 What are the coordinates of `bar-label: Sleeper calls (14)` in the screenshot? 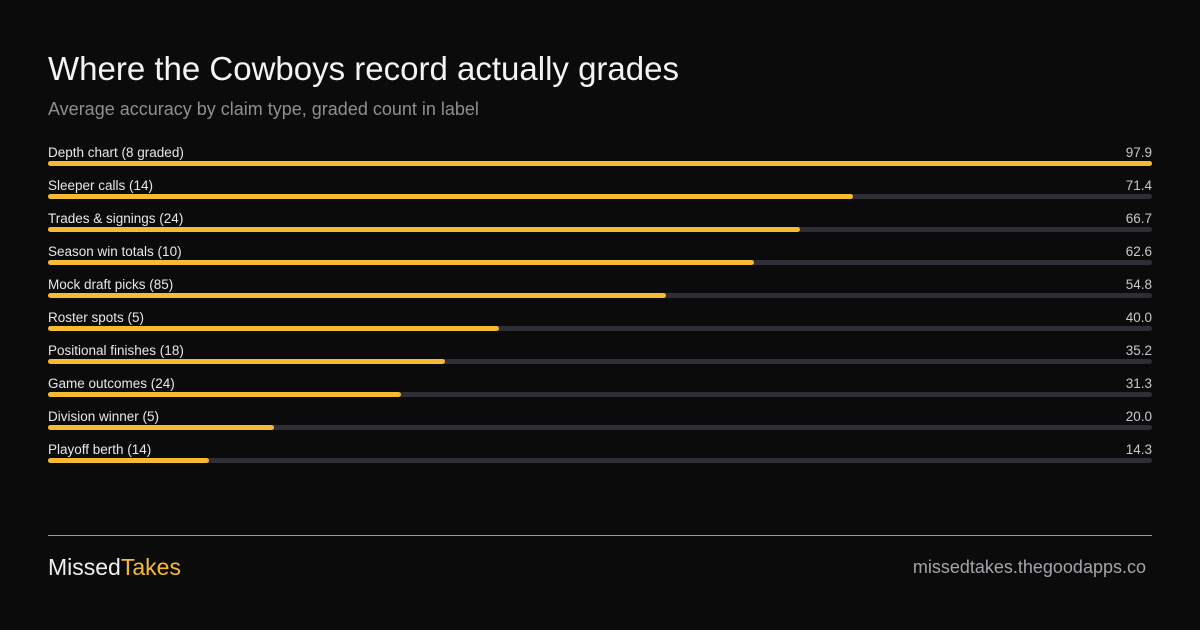 It's located at (101, 185).